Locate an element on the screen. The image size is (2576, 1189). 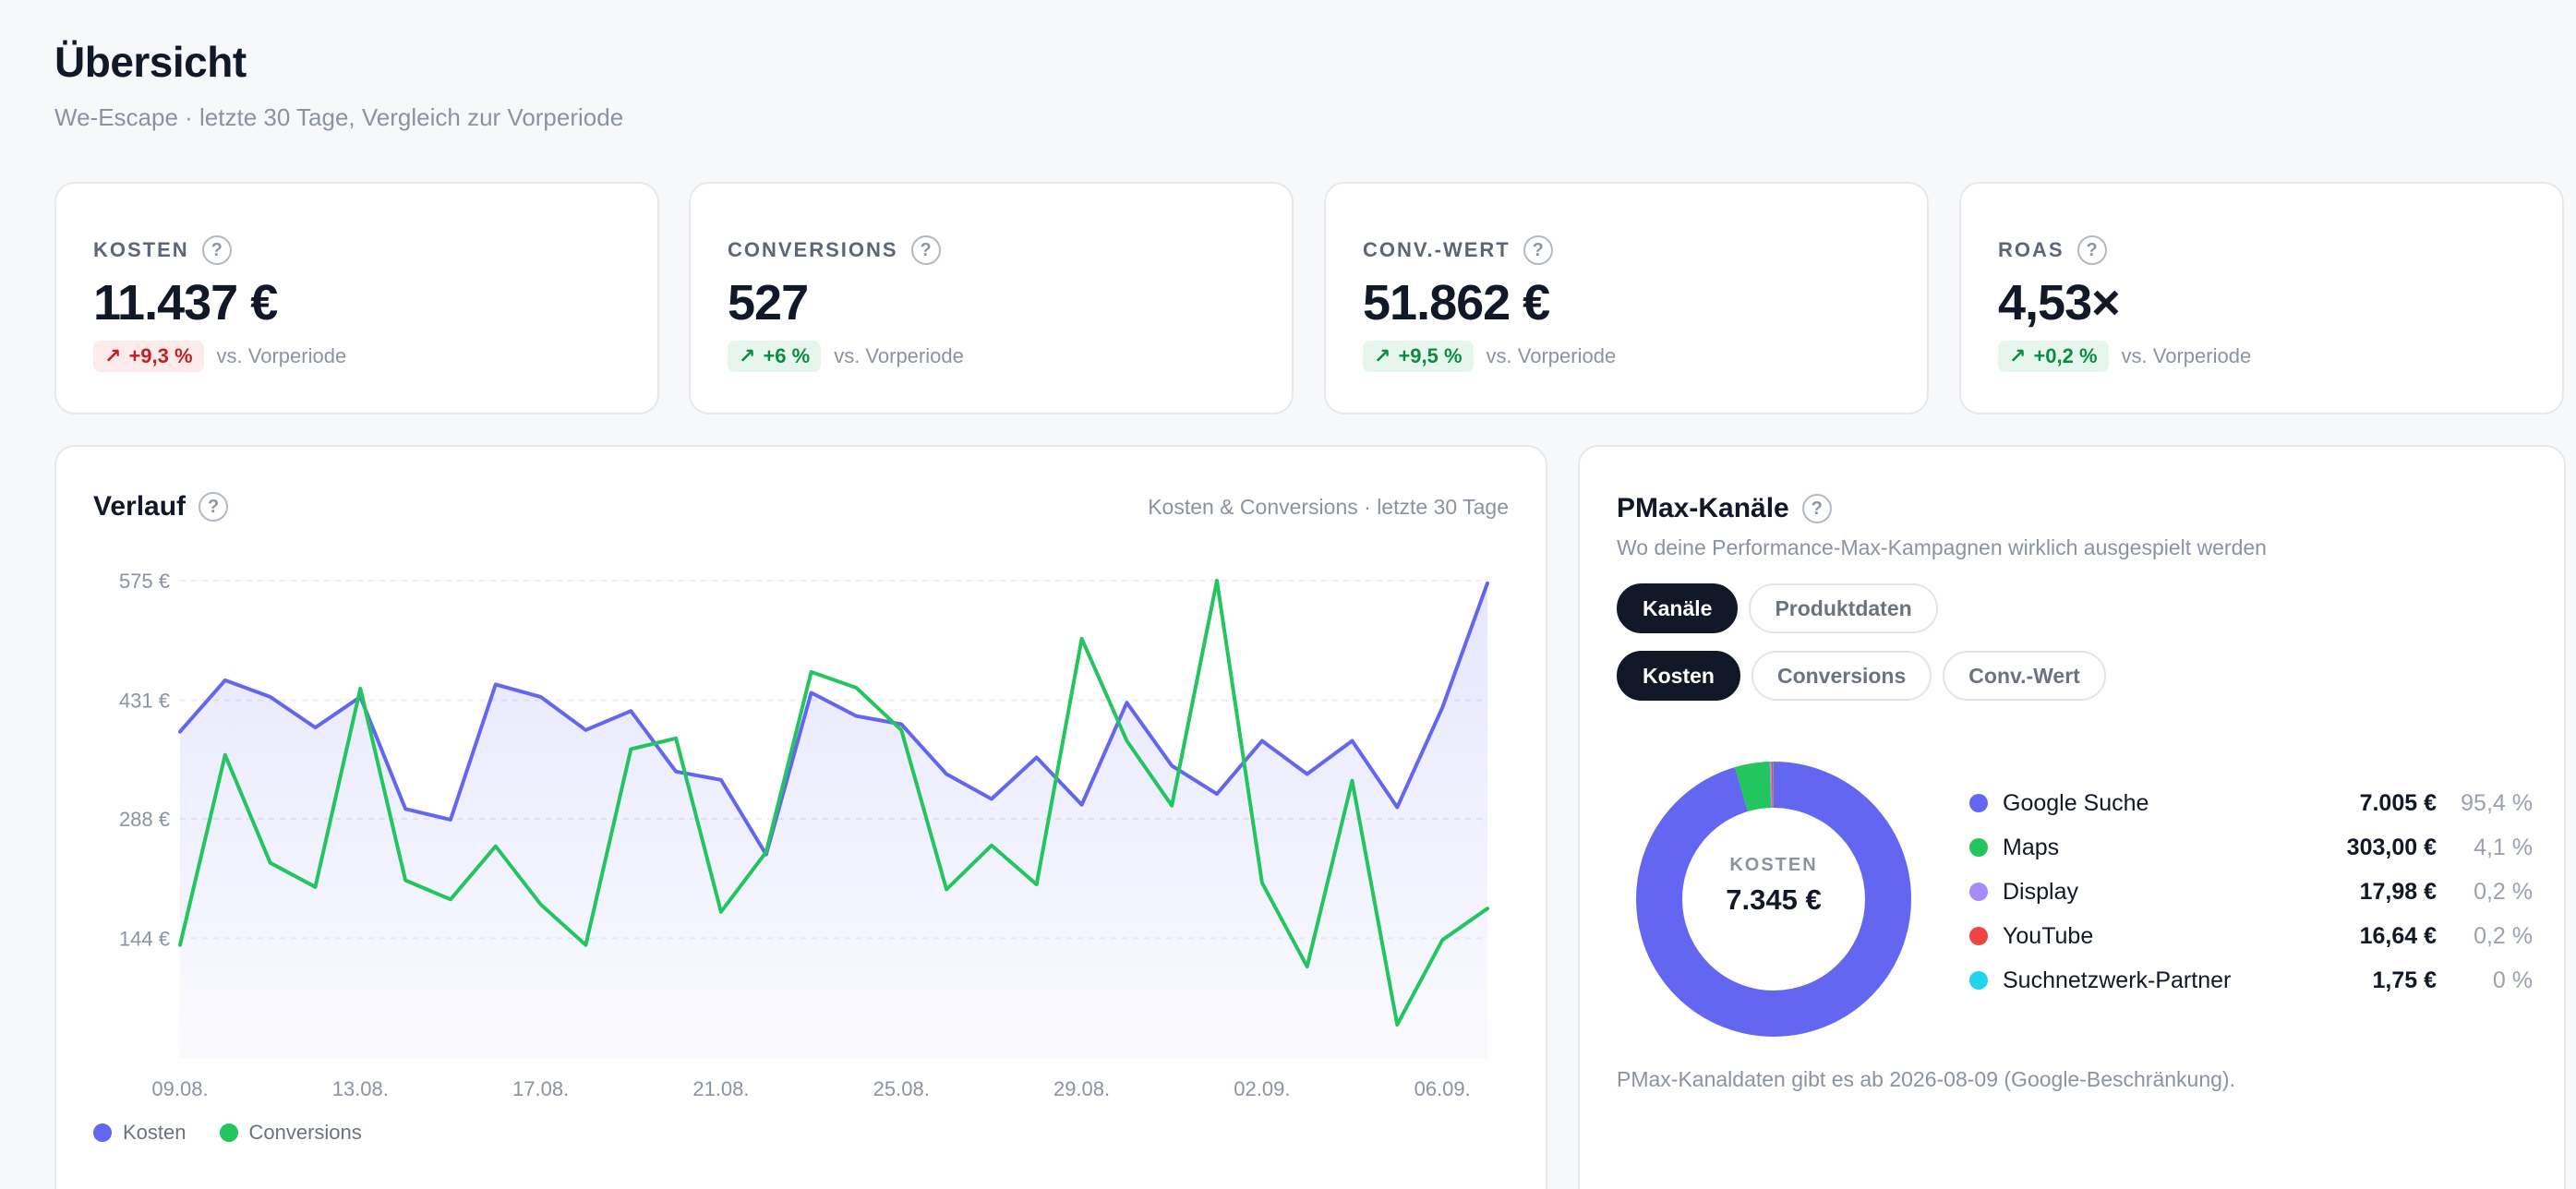
kpi-value: 51.862 € is located at coordinates (1456, 302).